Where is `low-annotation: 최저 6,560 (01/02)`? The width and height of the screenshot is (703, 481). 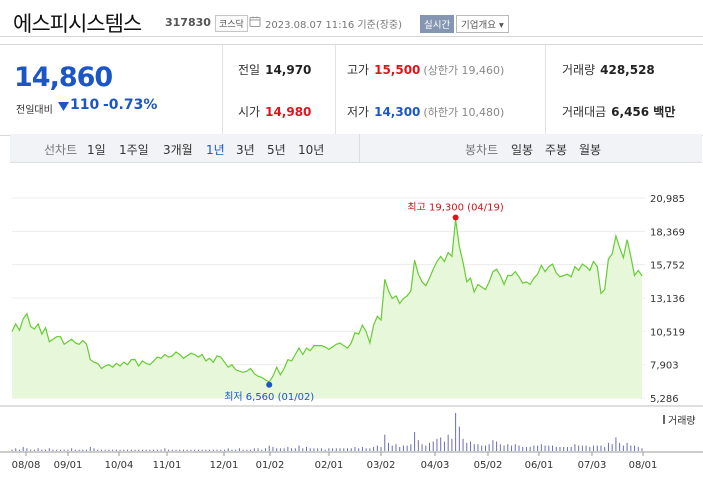 low-annotation: 최저 6,560 (01/02) is located at coordinates (269, 397).